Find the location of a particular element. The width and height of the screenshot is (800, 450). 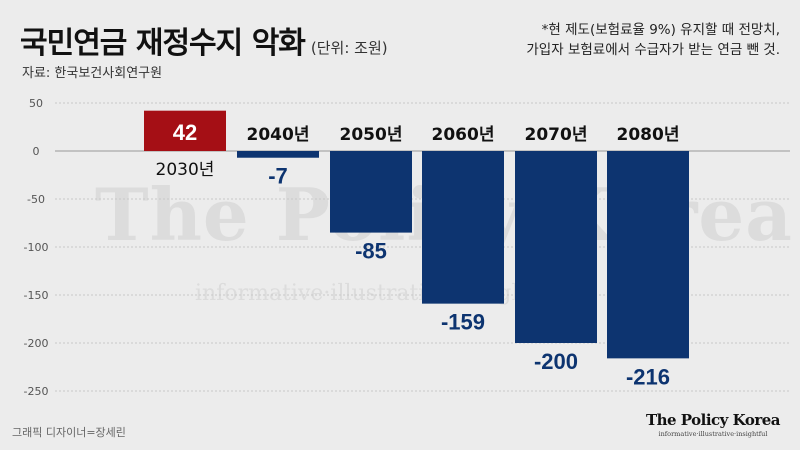

category-label: 2080년 is located at coordinates (648, 135).